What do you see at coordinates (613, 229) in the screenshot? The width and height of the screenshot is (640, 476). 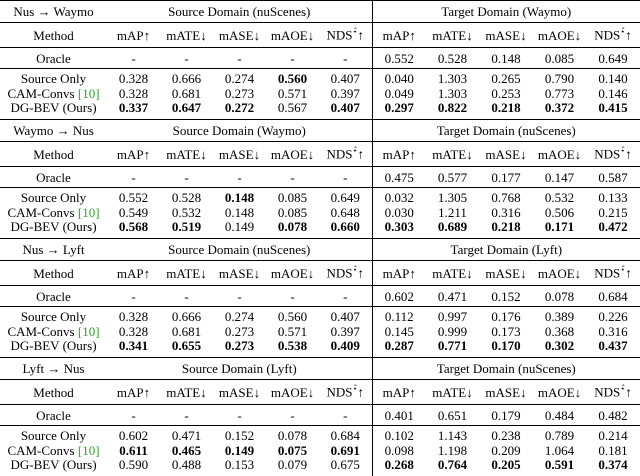 I see `metric-cell: 0.472` at bounding box center [613, 229].